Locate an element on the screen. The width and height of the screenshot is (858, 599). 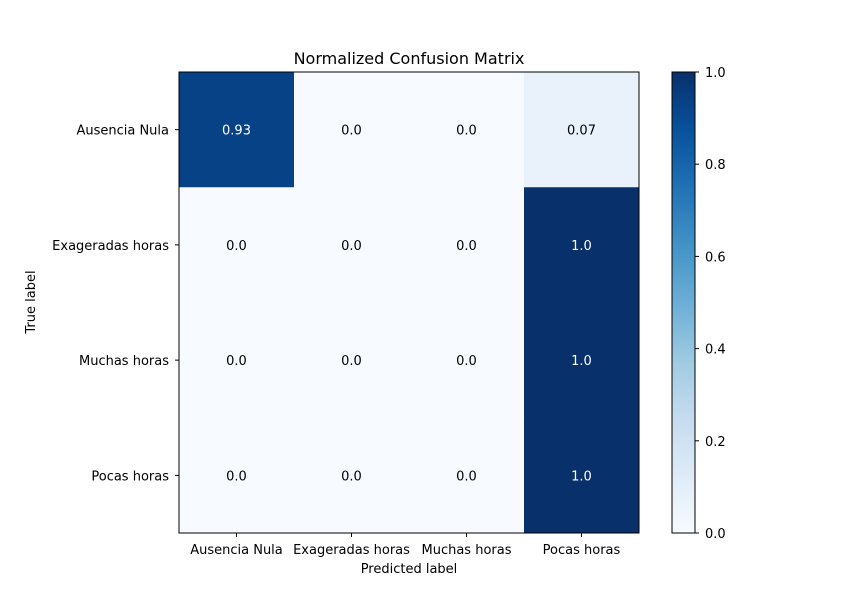
y-tick-label: Ausencia Nula is located at coordinates (122, 131).